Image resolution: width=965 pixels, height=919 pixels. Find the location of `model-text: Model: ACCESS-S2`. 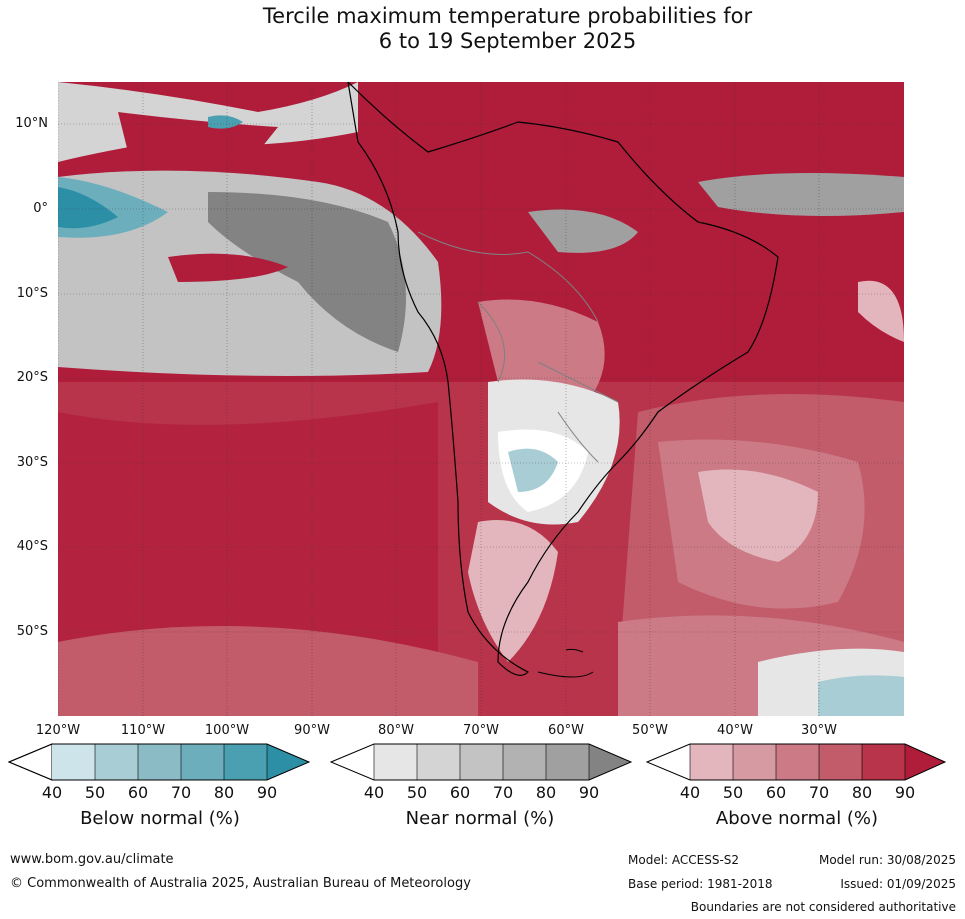

model-text: Model: ACCESS-S2 is located at coordinates (684, 860).